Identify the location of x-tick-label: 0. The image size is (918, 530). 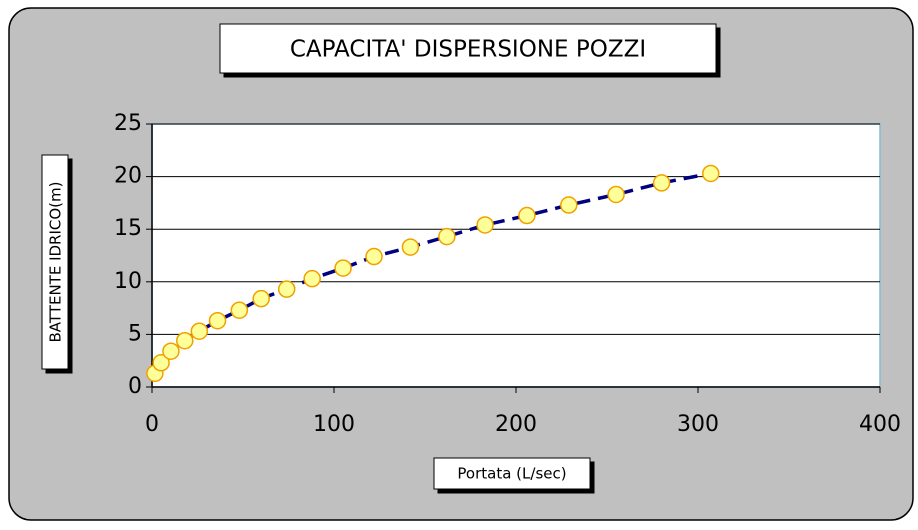
(152, 424).